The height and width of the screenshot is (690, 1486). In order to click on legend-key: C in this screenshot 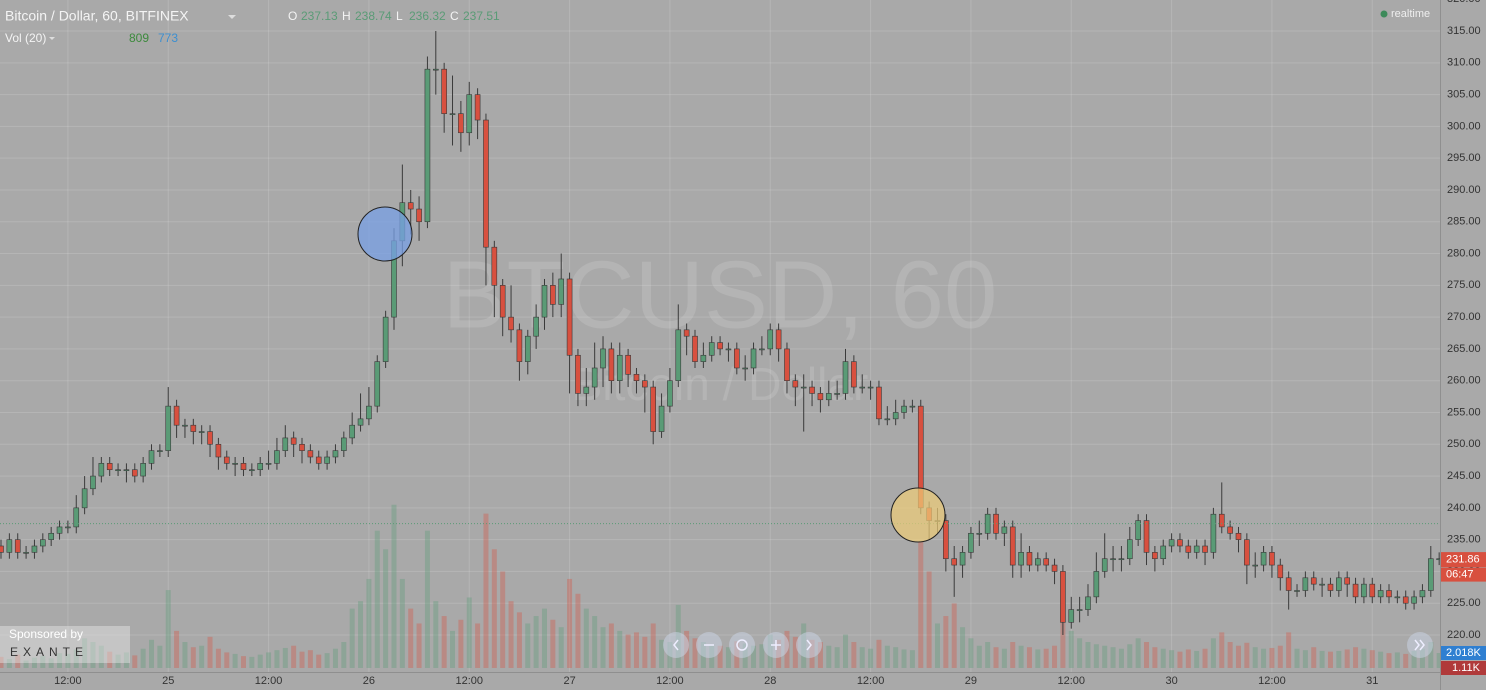, I will do `click(454, 16)`.